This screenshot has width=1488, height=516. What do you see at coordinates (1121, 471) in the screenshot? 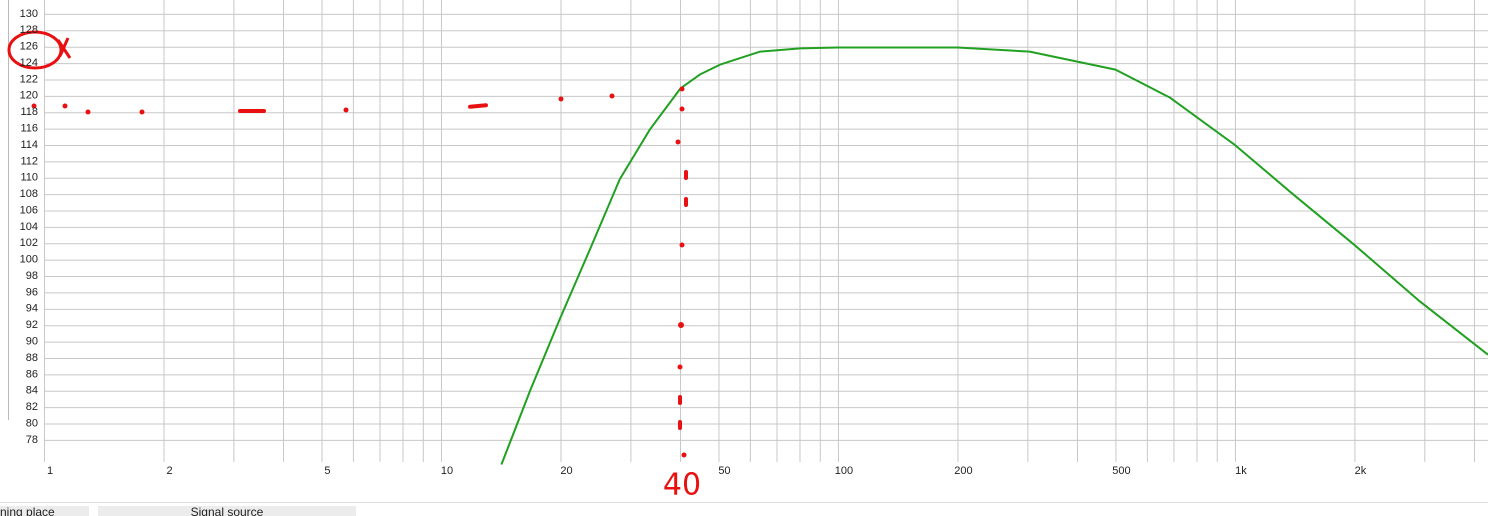
I see `x-tick-label: 500` at bounding box center [1121, 471].